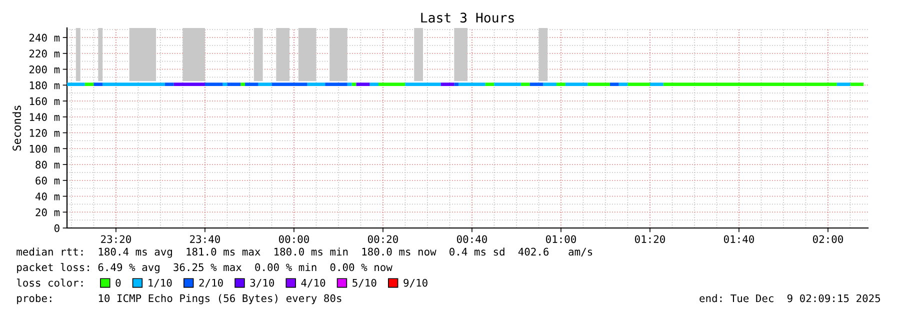 The height and width of the screenshot is (310, 897). What do you see at coordinates (827, 239) in the screenshot?
I see `x-tick-label: 02:00` at bounding box center [827, 239].